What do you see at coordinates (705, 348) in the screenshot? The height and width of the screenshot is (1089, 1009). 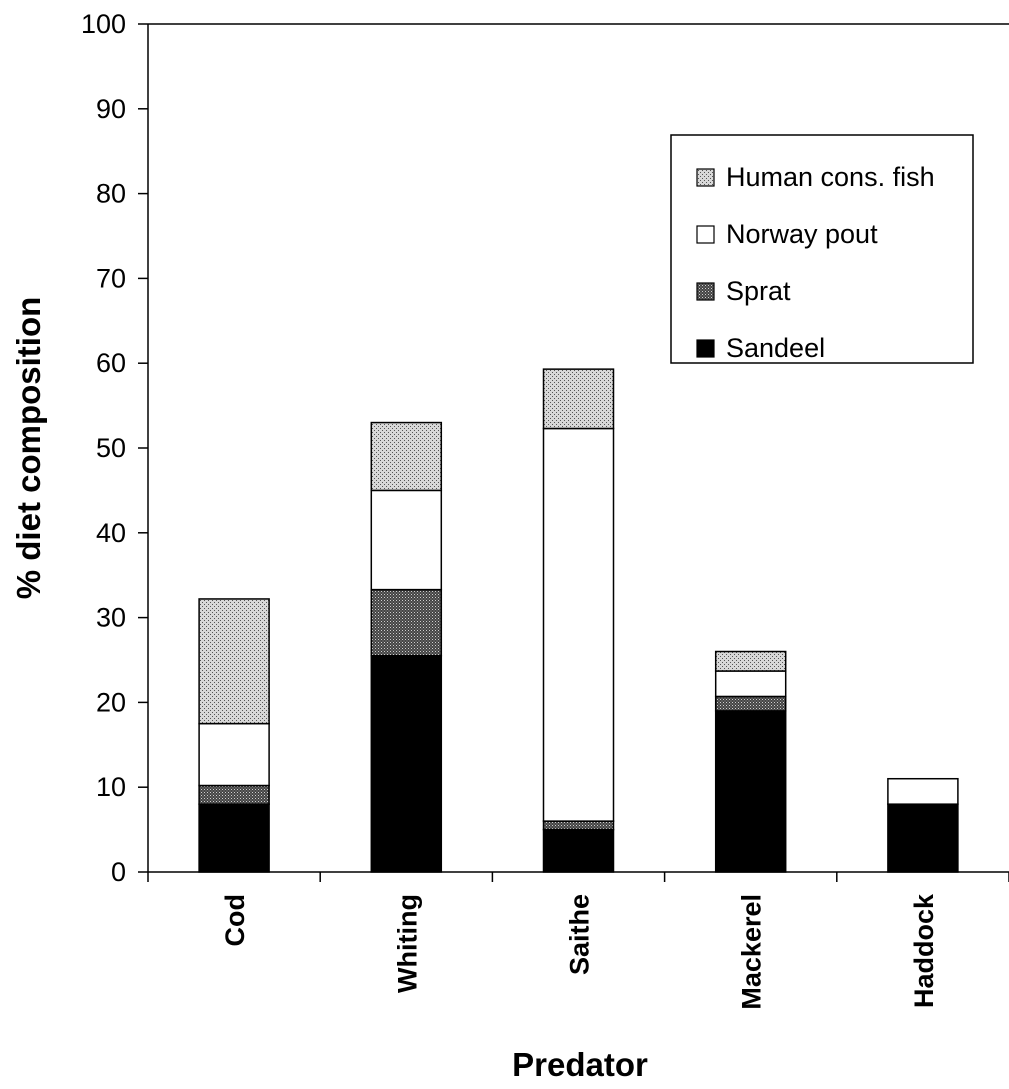 I see `legend-swatch-sandeel` at bounding box center [705, 348].